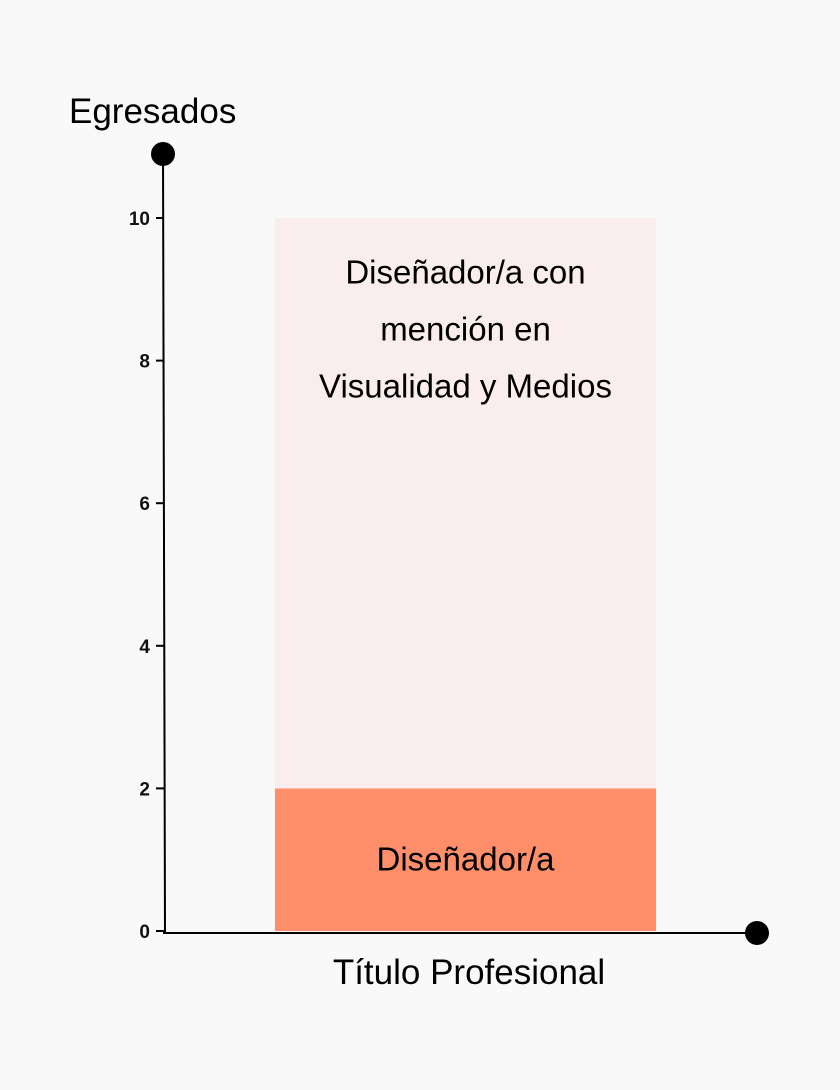  I want to click on y-tick-label: 6, so click(144, 504).